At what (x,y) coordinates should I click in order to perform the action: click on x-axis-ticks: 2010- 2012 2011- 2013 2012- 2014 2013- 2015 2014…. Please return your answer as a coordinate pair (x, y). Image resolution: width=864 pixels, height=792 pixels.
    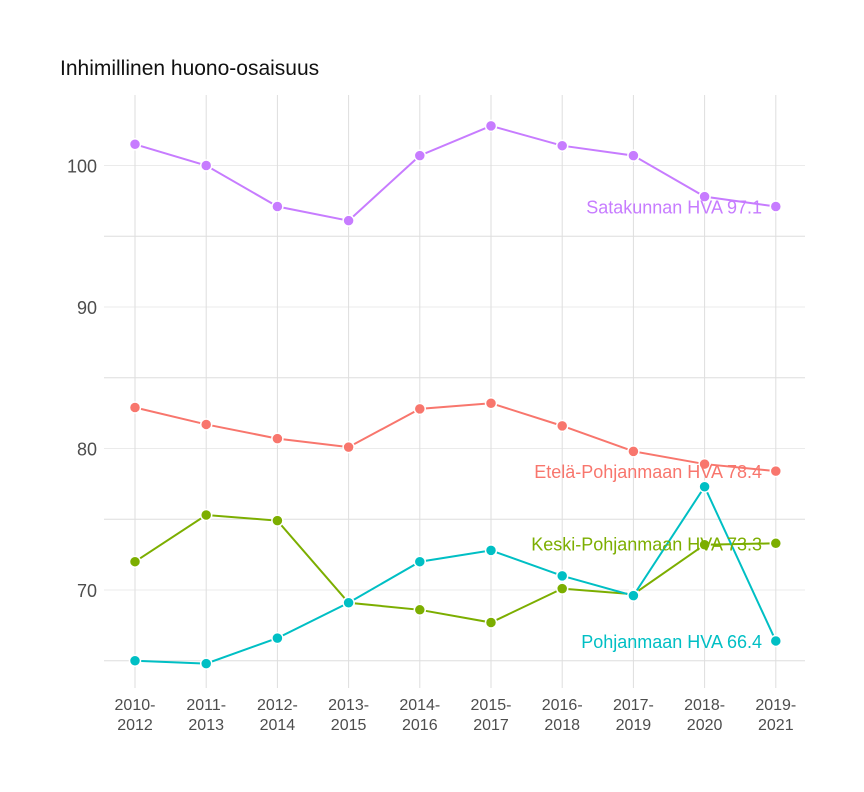
    Looking at the image, I should click on (456, 715).